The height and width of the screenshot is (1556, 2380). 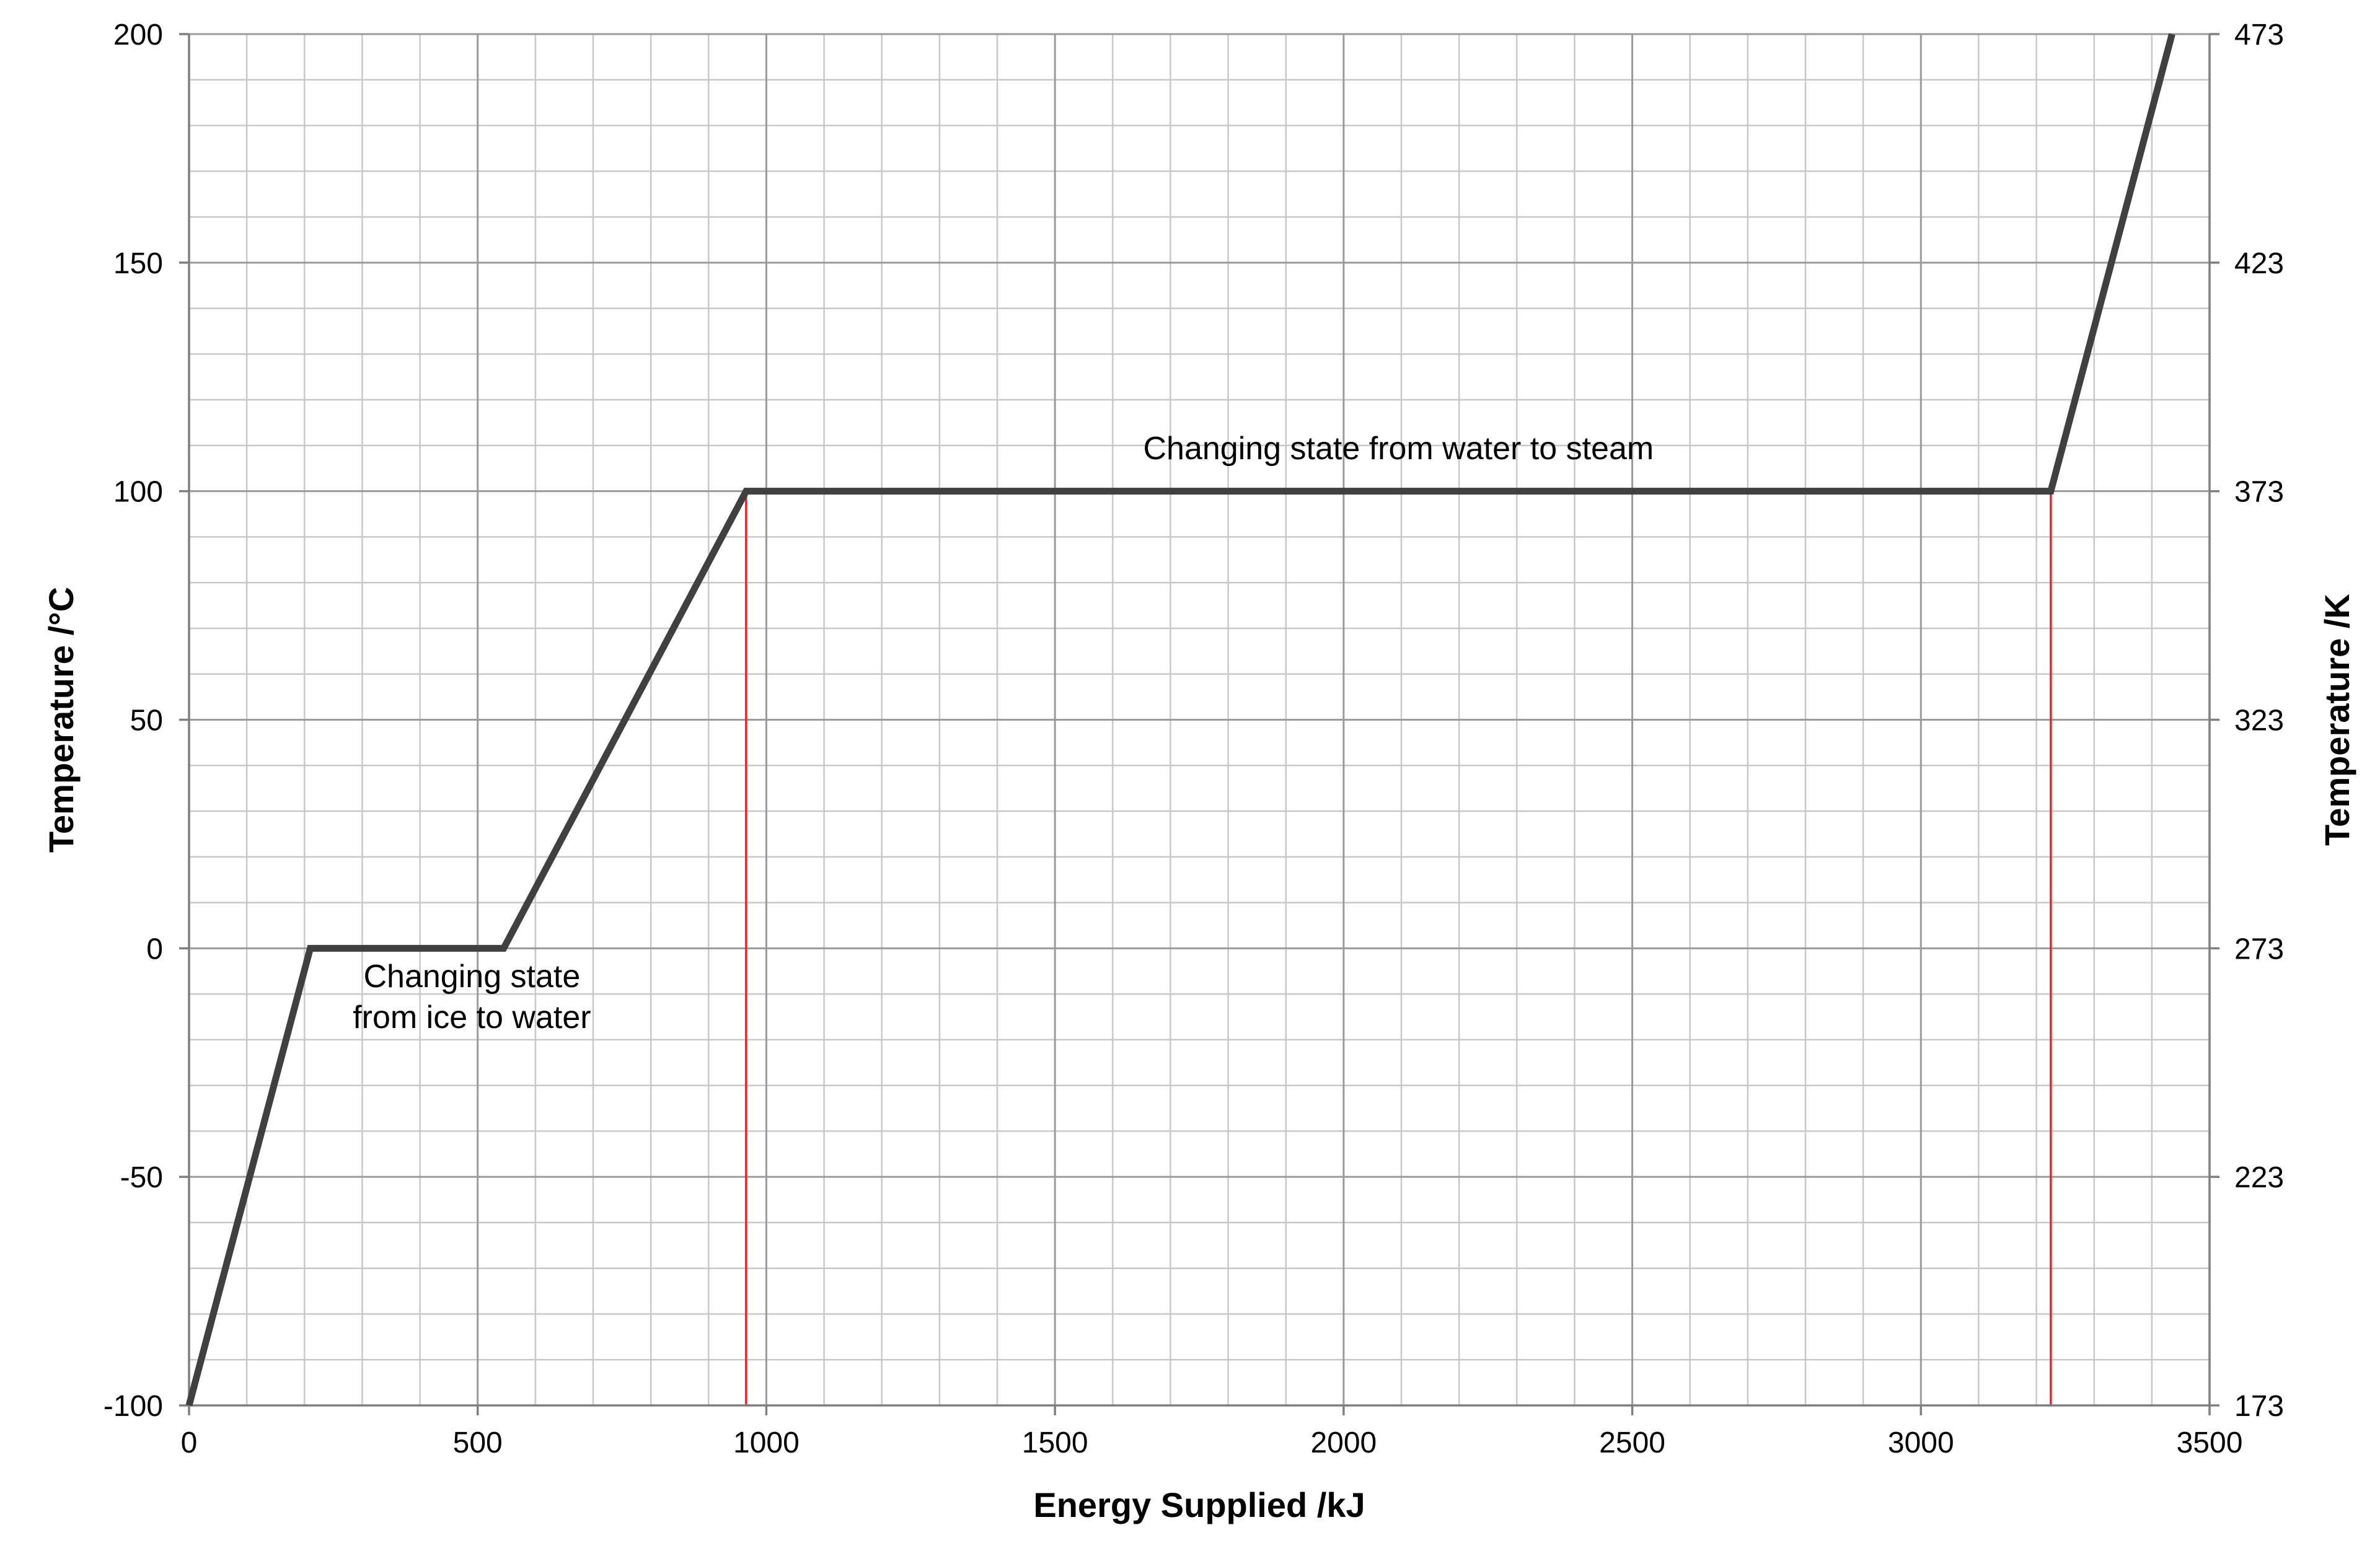 I want to click on y-tick-label: -100, so click(x=133, y=1406).